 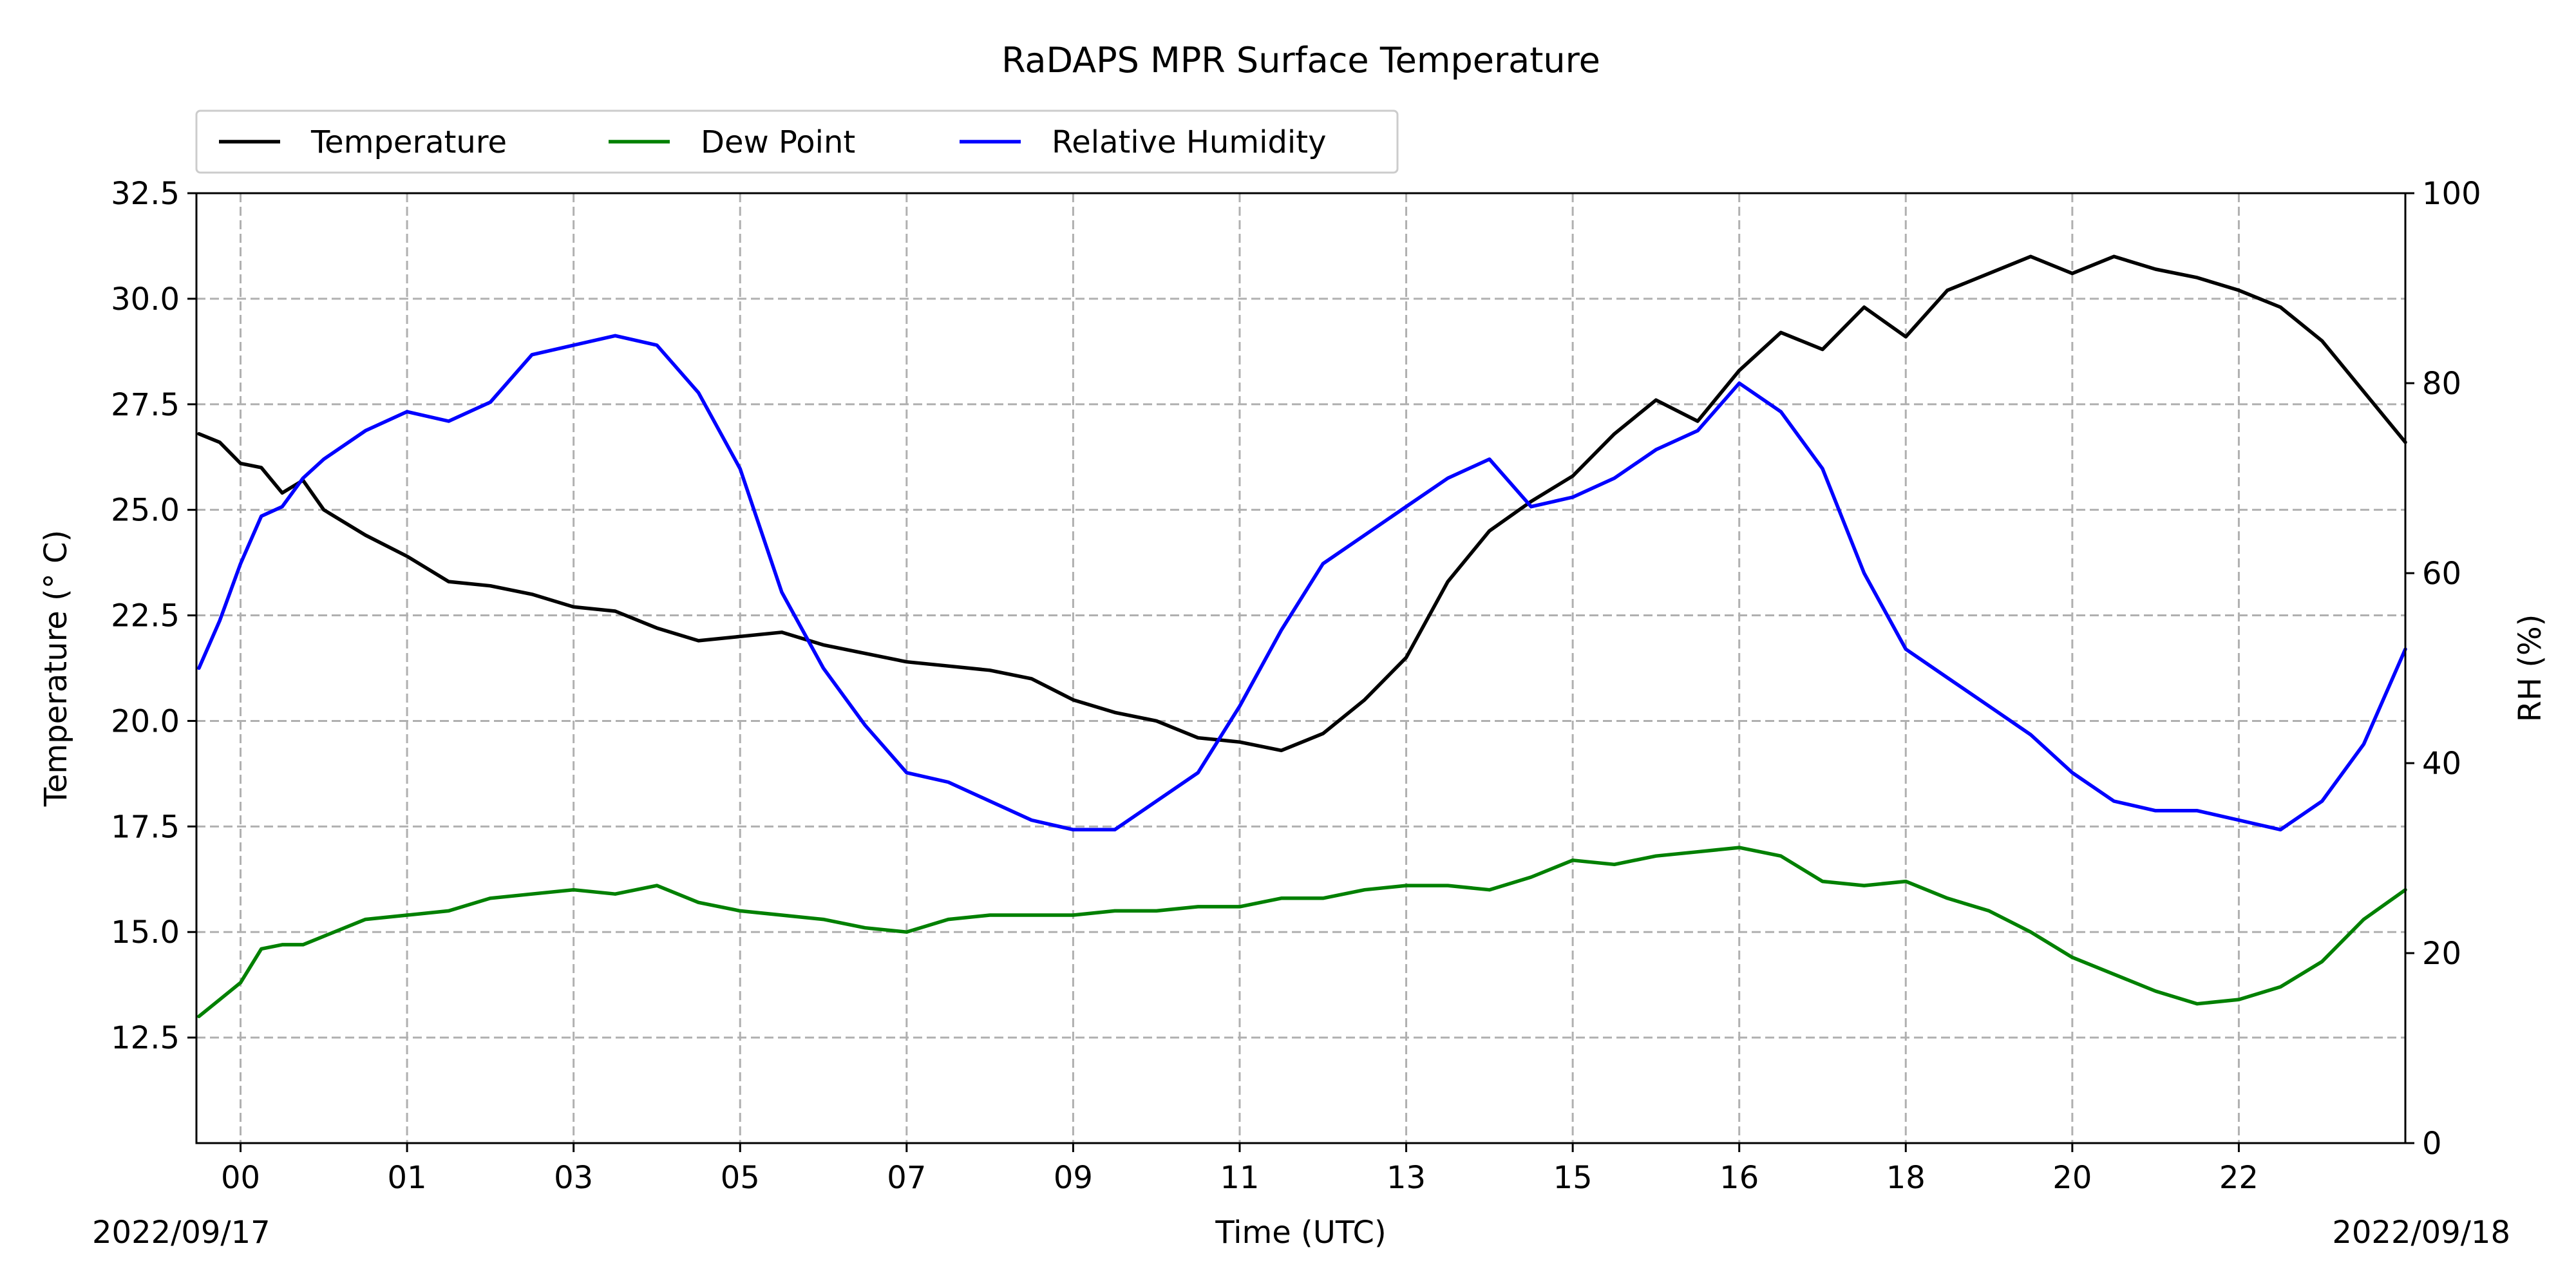 What do you see at coordinates (145, 721) in the screenshot?
I see `y-left-tick-label: 20.0` at bounding box center [145, 721].